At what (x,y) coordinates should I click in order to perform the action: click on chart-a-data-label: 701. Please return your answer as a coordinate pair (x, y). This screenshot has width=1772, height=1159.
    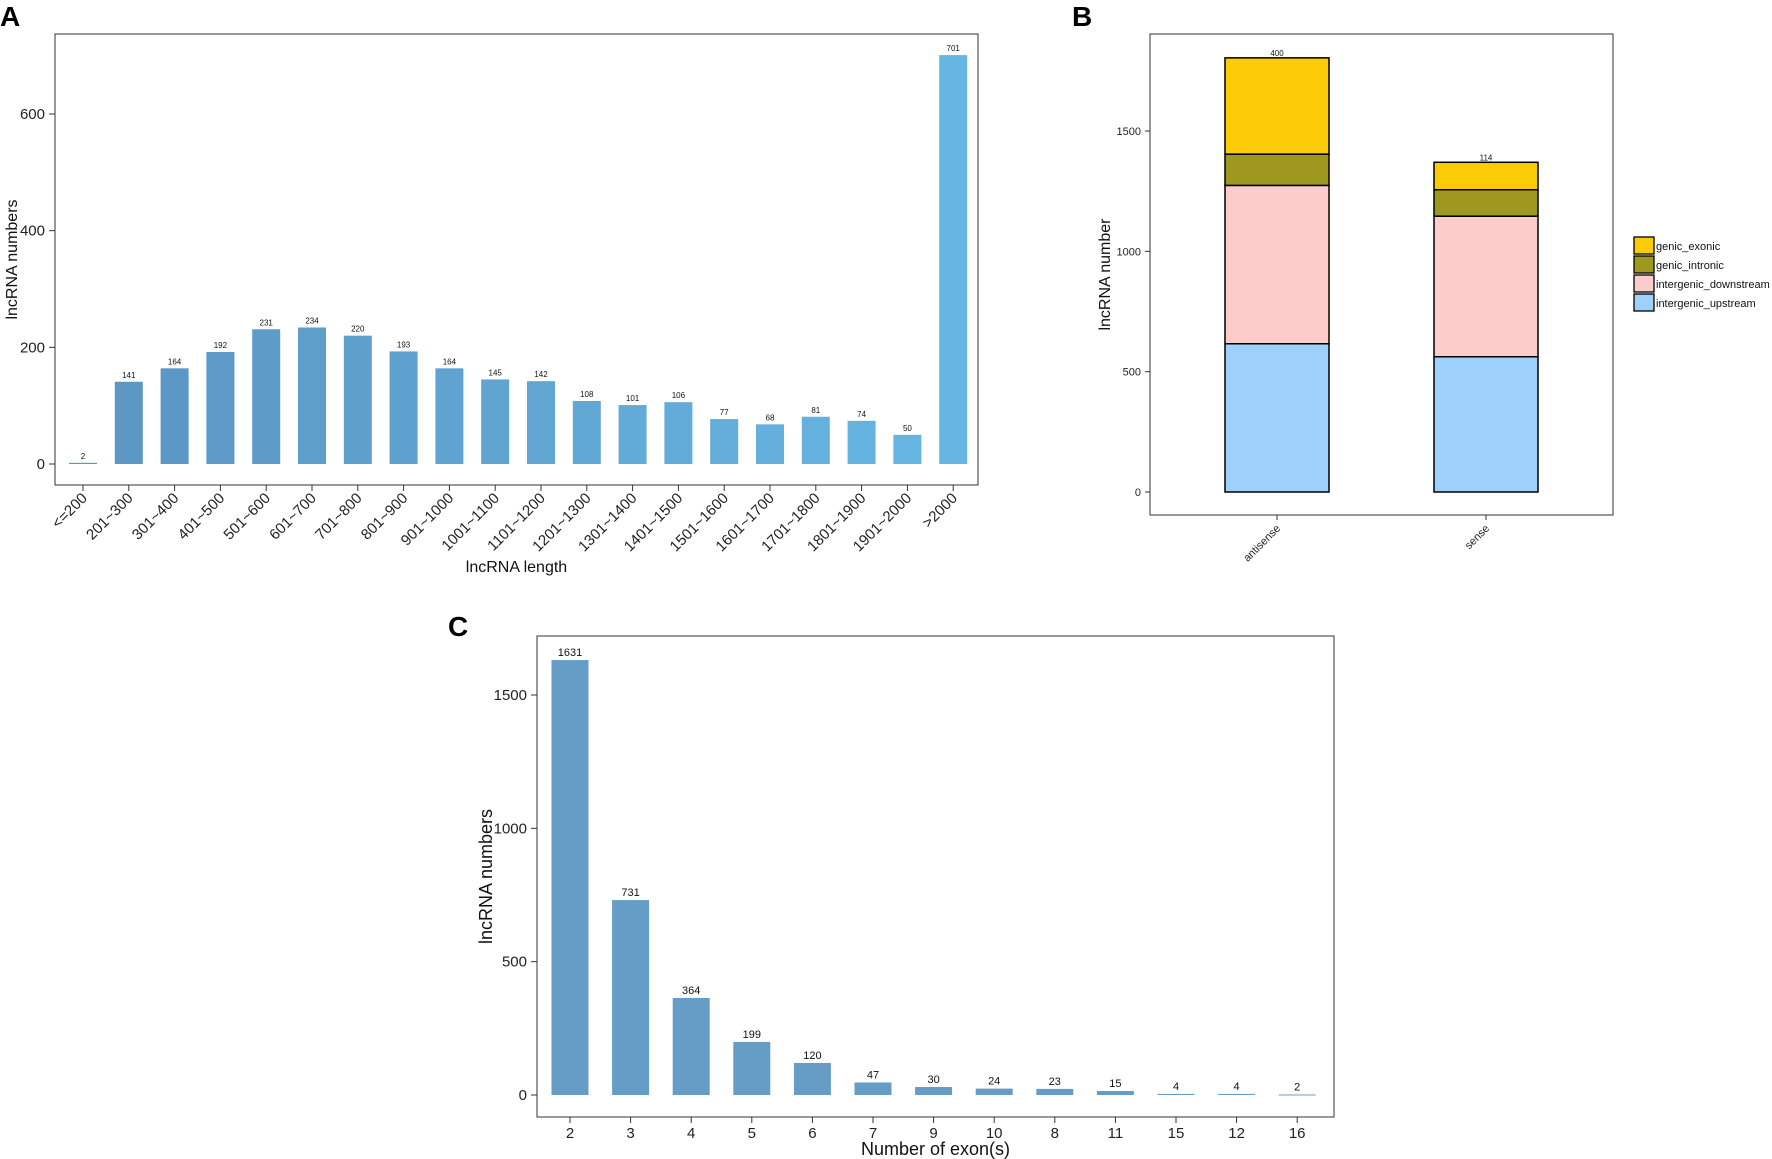
    Looking at the image, I should click on (954, 48).